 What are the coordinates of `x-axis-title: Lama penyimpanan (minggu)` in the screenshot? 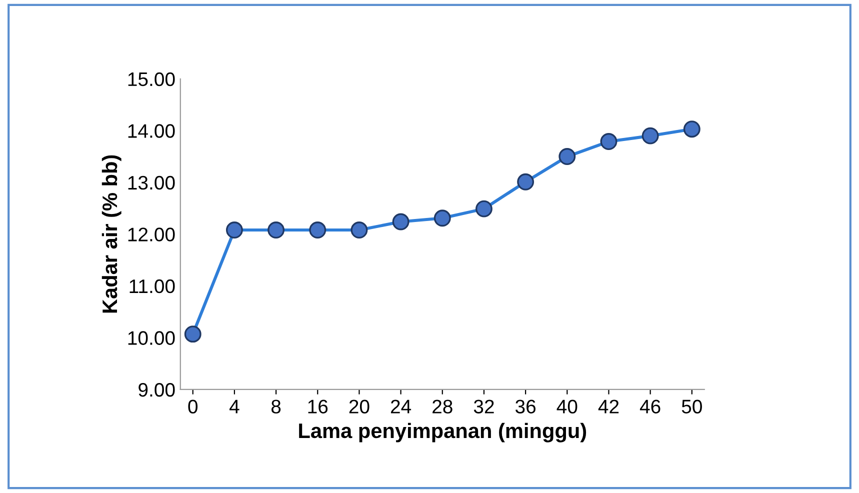 It's located at (442, 432).